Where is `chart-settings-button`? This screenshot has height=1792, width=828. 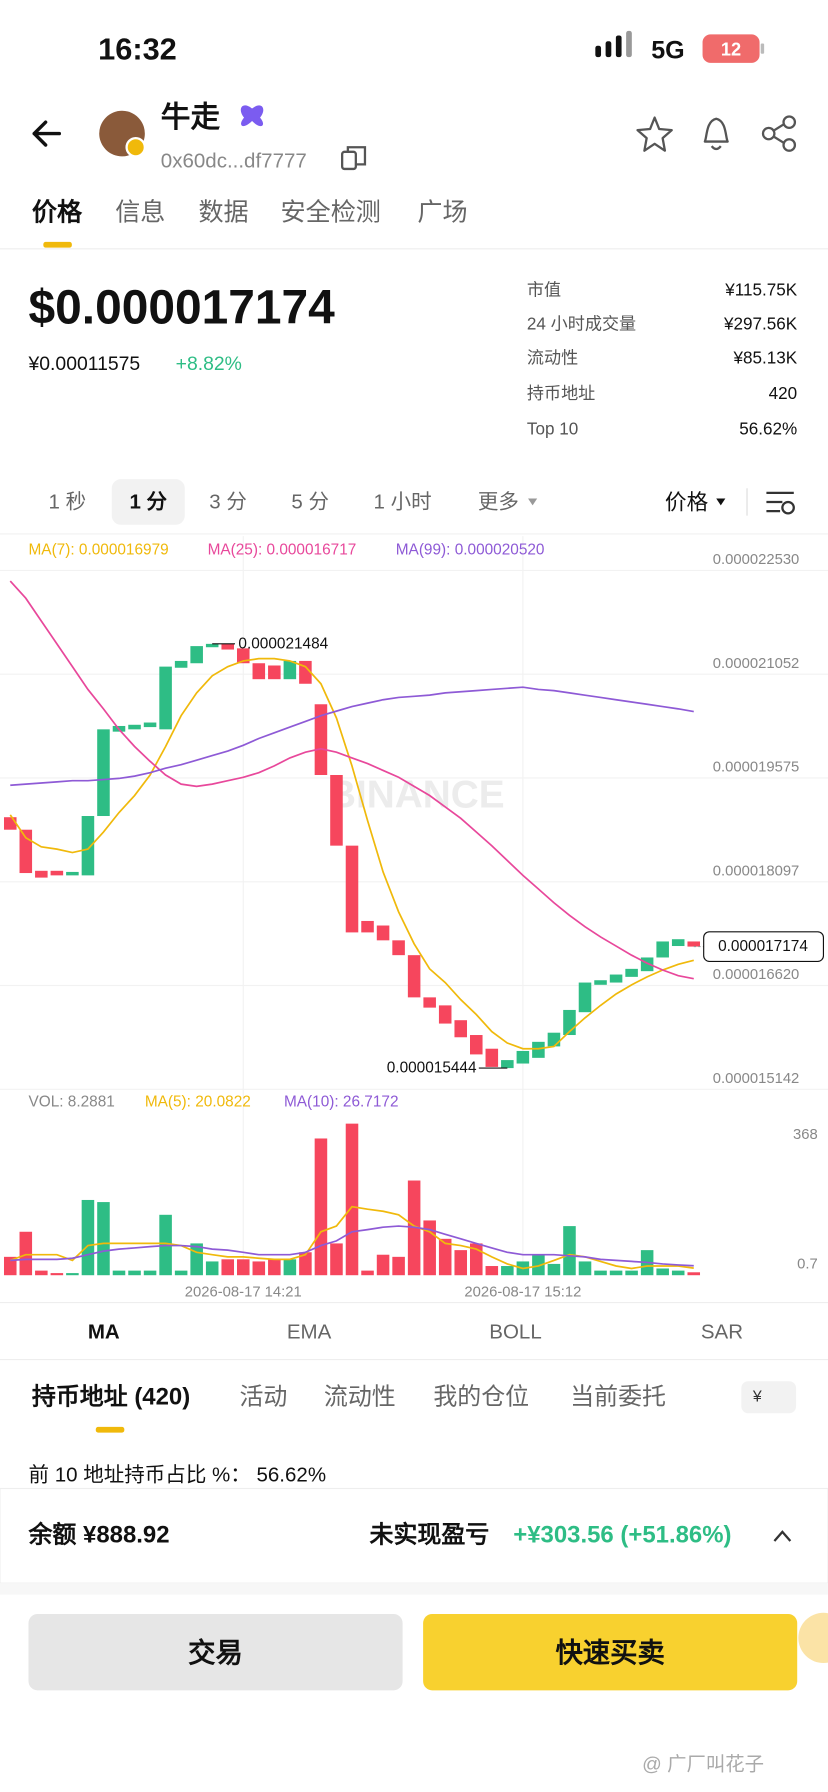
chart-settings-button is located at coordinates (780, 503).